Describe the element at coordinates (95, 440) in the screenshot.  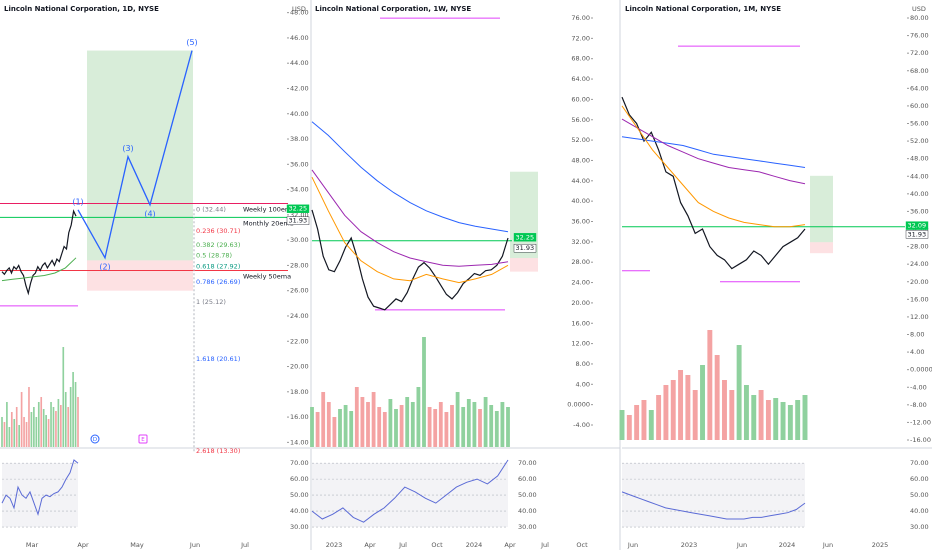
I see `event-badge-label: D` at that location.